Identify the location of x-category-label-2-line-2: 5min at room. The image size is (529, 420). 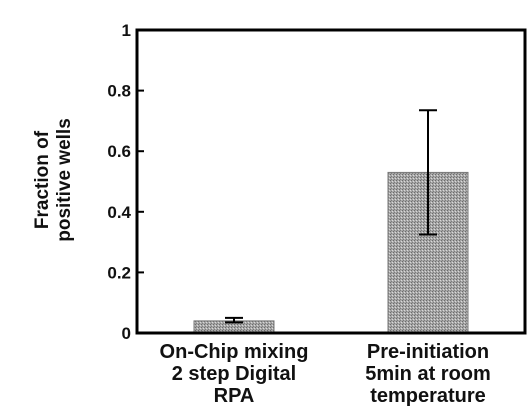
(428, 374).